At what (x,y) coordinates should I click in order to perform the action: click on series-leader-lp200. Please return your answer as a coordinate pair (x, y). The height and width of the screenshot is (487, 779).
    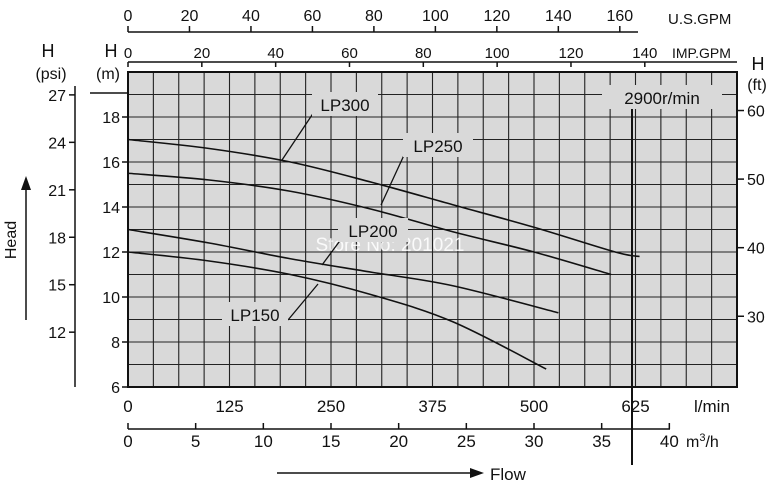
    Looking at the image, I should click on (332, 251).